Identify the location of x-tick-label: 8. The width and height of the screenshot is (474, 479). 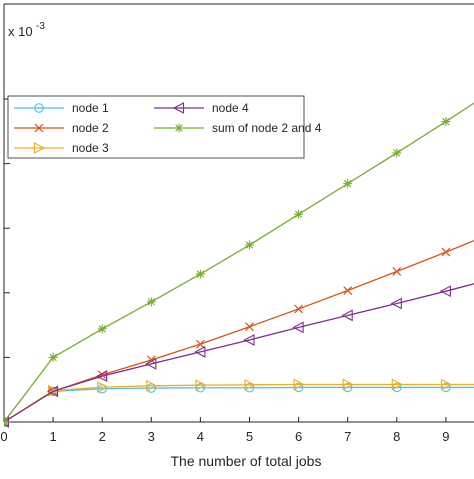
(396, 436).